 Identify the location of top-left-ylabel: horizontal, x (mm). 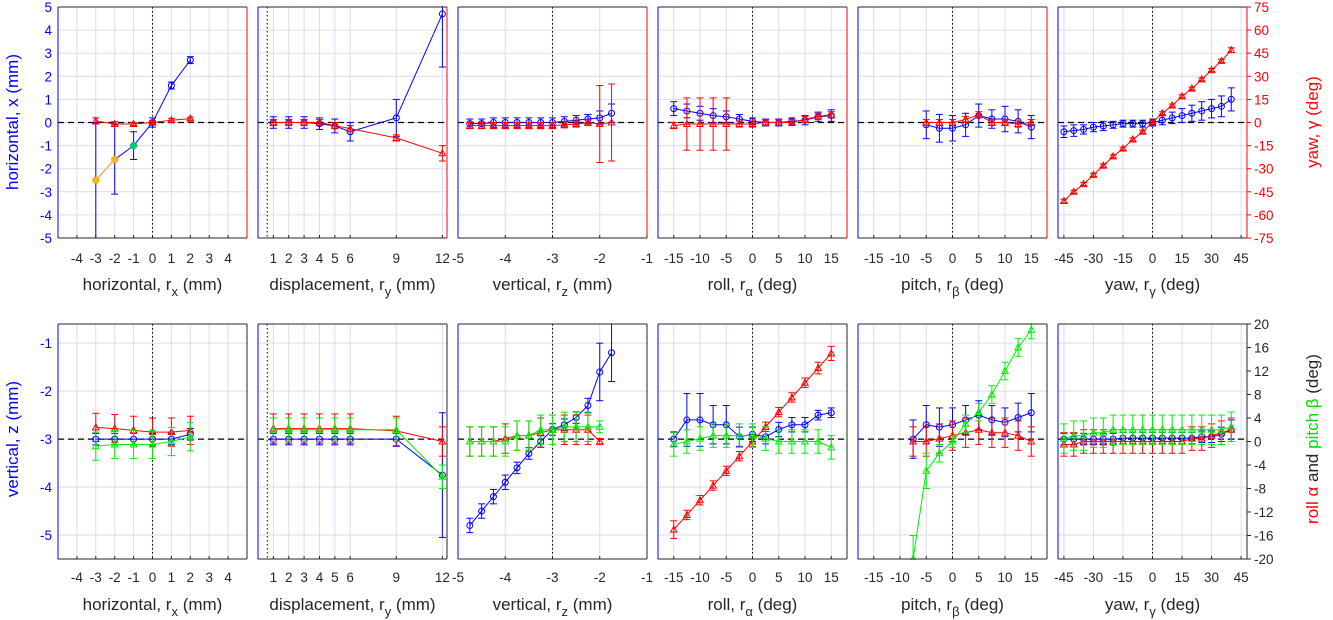
(12, 122).